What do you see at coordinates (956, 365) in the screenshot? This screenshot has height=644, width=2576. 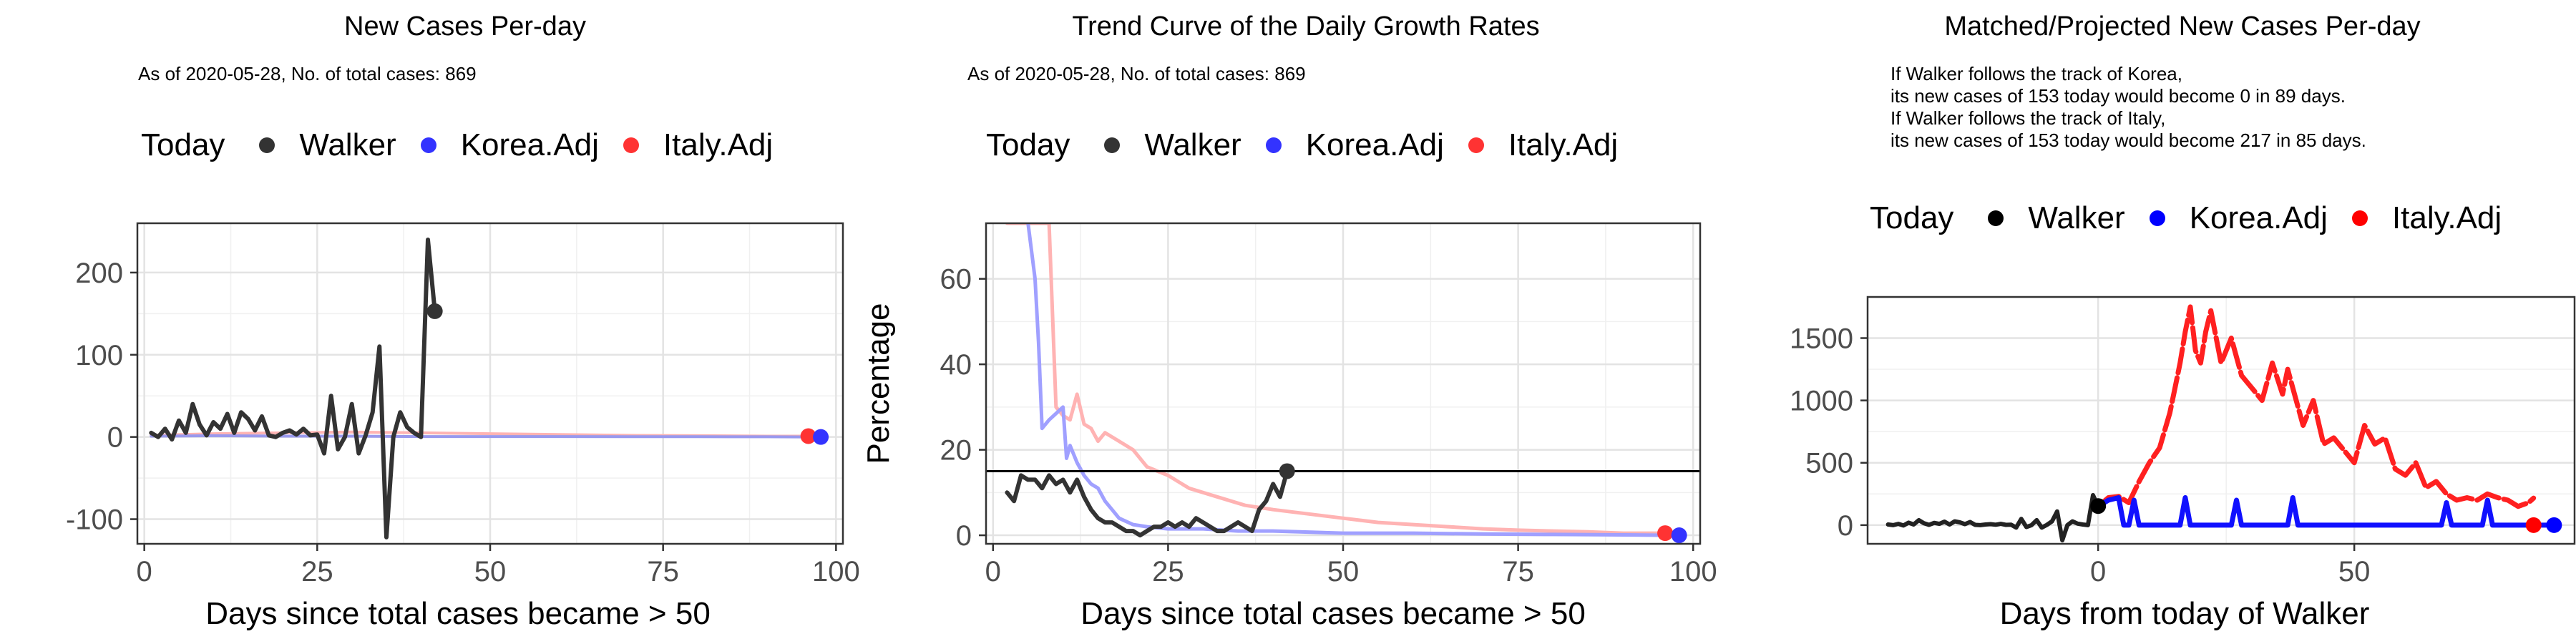 I see `y-tick-label: 40` at bounding box center [956, 365].